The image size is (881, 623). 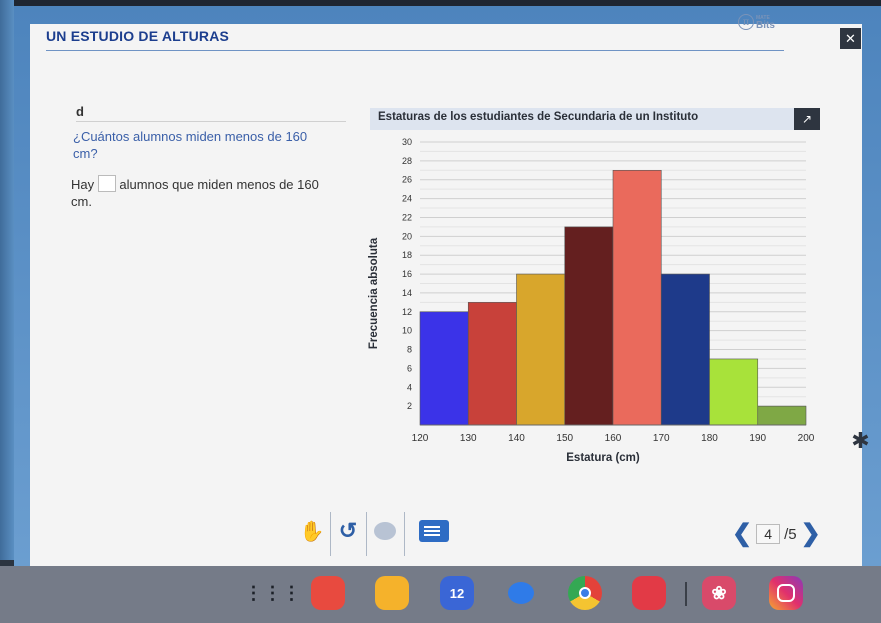 What do you see at coordinates (810, 533) in the screenshot?
I see `next-page-icon: ❯` at bounding box center [810, 533].